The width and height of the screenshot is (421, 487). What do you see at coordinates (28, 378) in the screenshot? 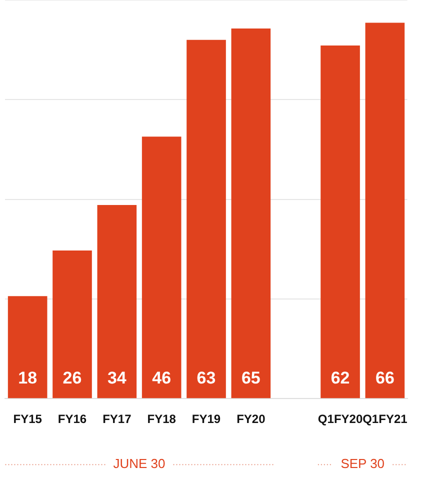
I see `data-label: 18` at bounding box center [28, 378].